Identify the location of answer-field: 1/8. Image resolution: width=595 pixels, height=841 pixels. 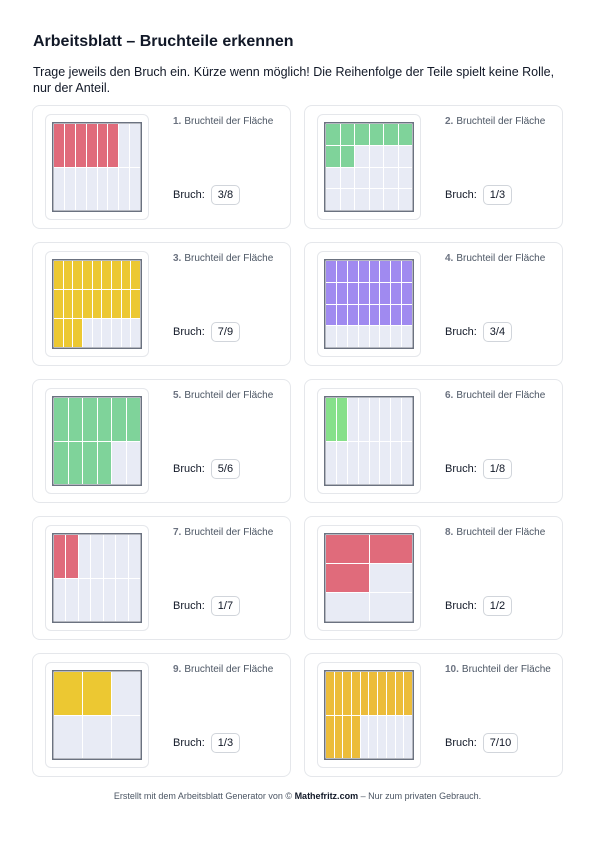
(497, 469).